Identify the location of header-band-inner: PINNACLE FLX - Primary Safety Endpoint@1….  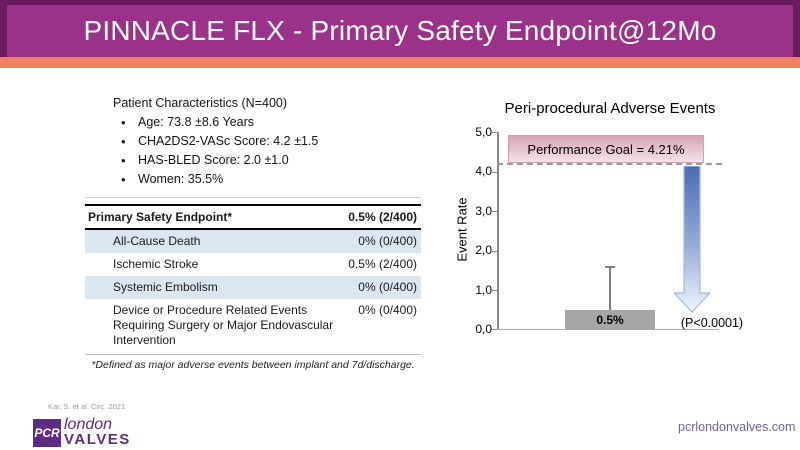
(400, 31).